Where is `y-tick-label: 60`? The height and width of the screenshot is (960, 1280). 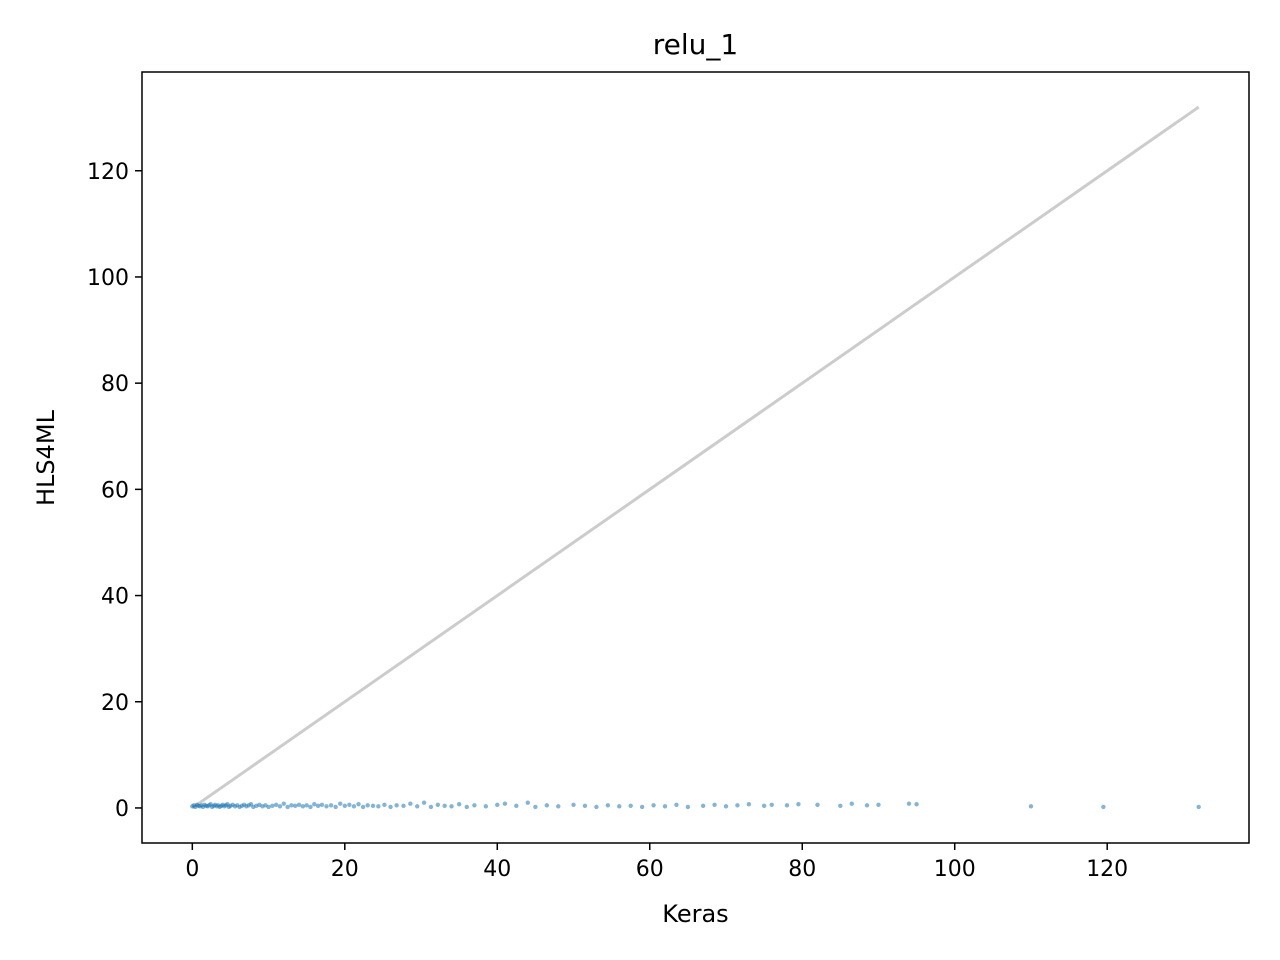
y-tick-label: 60 is located at coordinates (115, 490).